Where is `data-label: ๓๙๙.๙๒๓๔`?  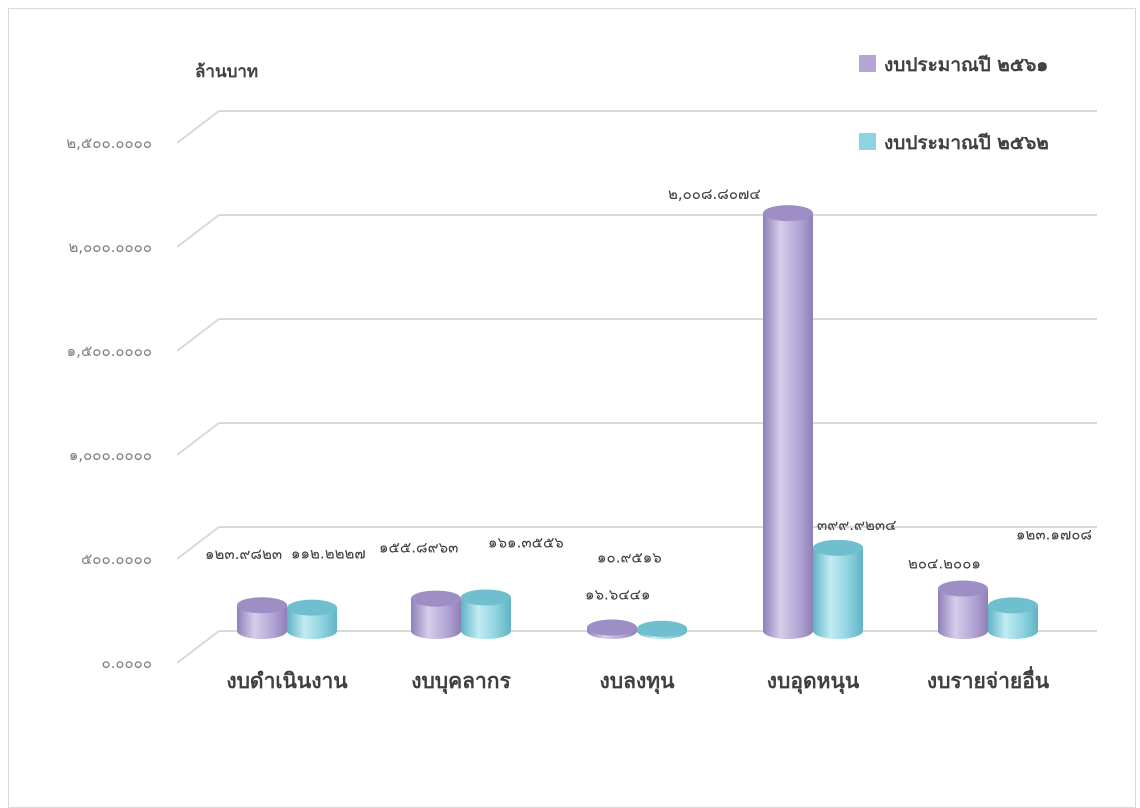 data-label: ๓๙๙.๙๒๓๔ is located at coordinates (856, 525).